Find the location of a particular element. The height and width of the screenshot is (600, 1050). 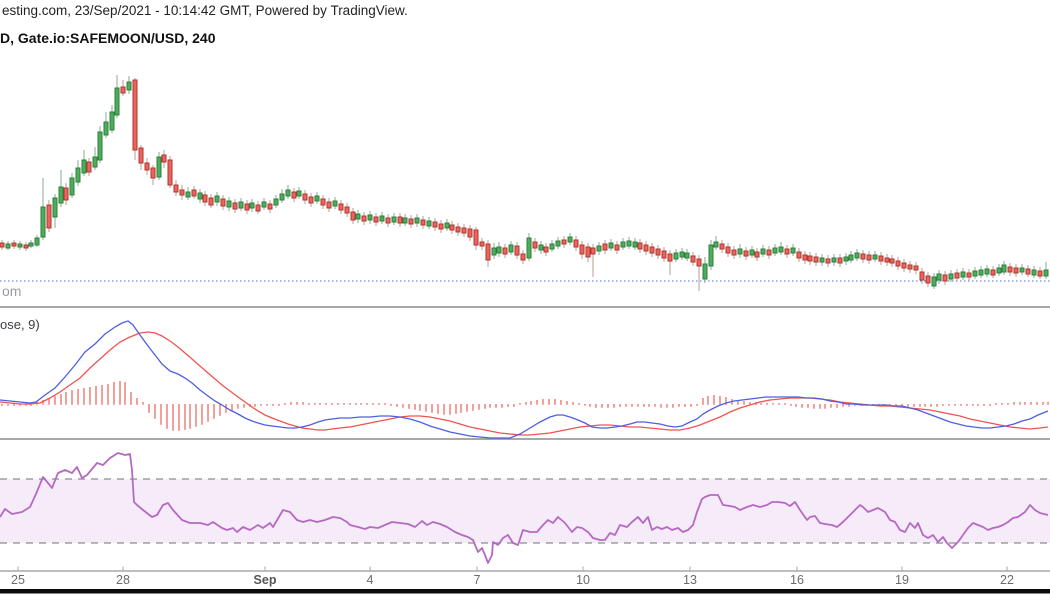

time-axis-label: 22 is located at coordinates (1007, 580).